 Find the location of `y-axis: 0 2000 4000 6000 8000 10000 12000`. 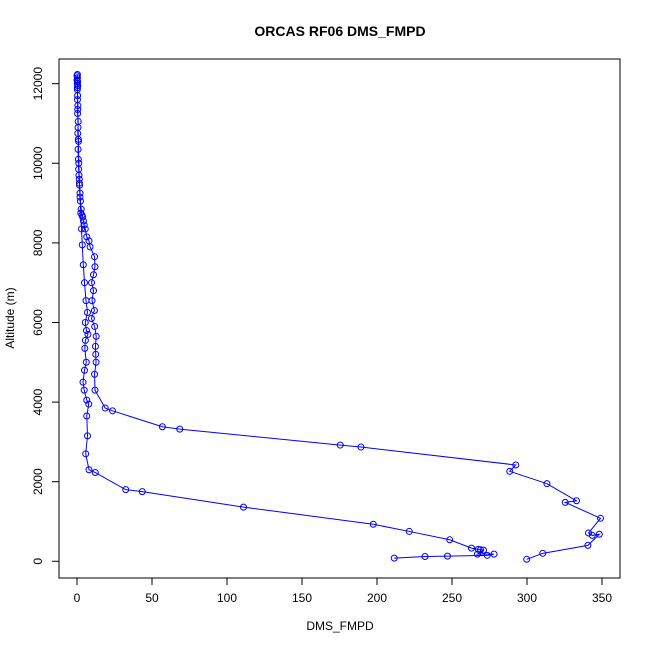

y-axis: 0 2000 4000 6000 8000 10000 12000 is located at coordinates (45, 316).